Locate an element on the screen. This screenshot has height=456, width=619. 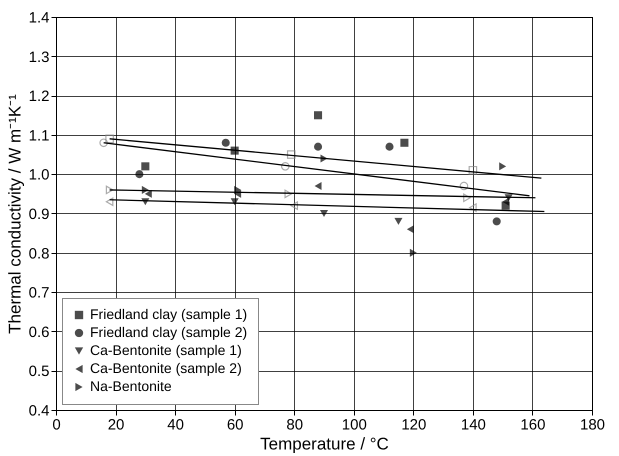
y-tick-label: 0.7 is located at coordinates (39, 293).